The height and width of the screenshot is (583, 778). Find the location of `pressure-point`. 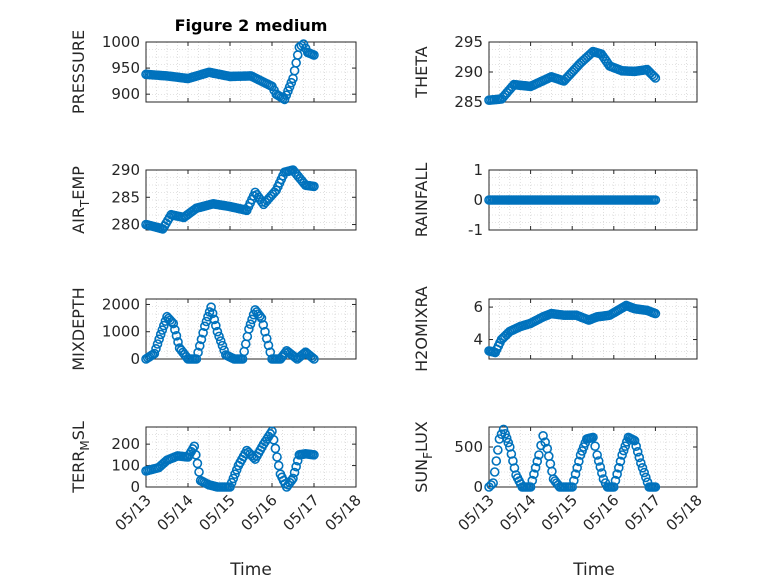

pressure-point is located at coordinates (314, 55).